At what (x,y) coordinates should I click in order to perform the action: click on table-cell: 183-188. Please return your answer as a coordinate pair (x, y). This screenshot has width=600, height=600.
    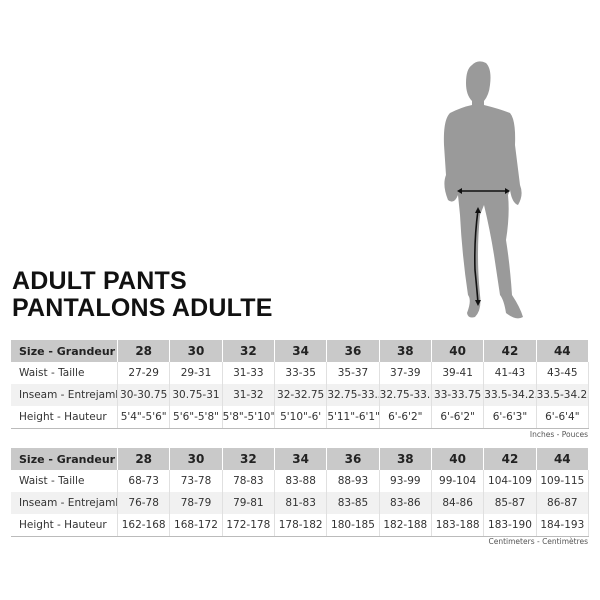
    Looking at the image, I should click on (458, 525).